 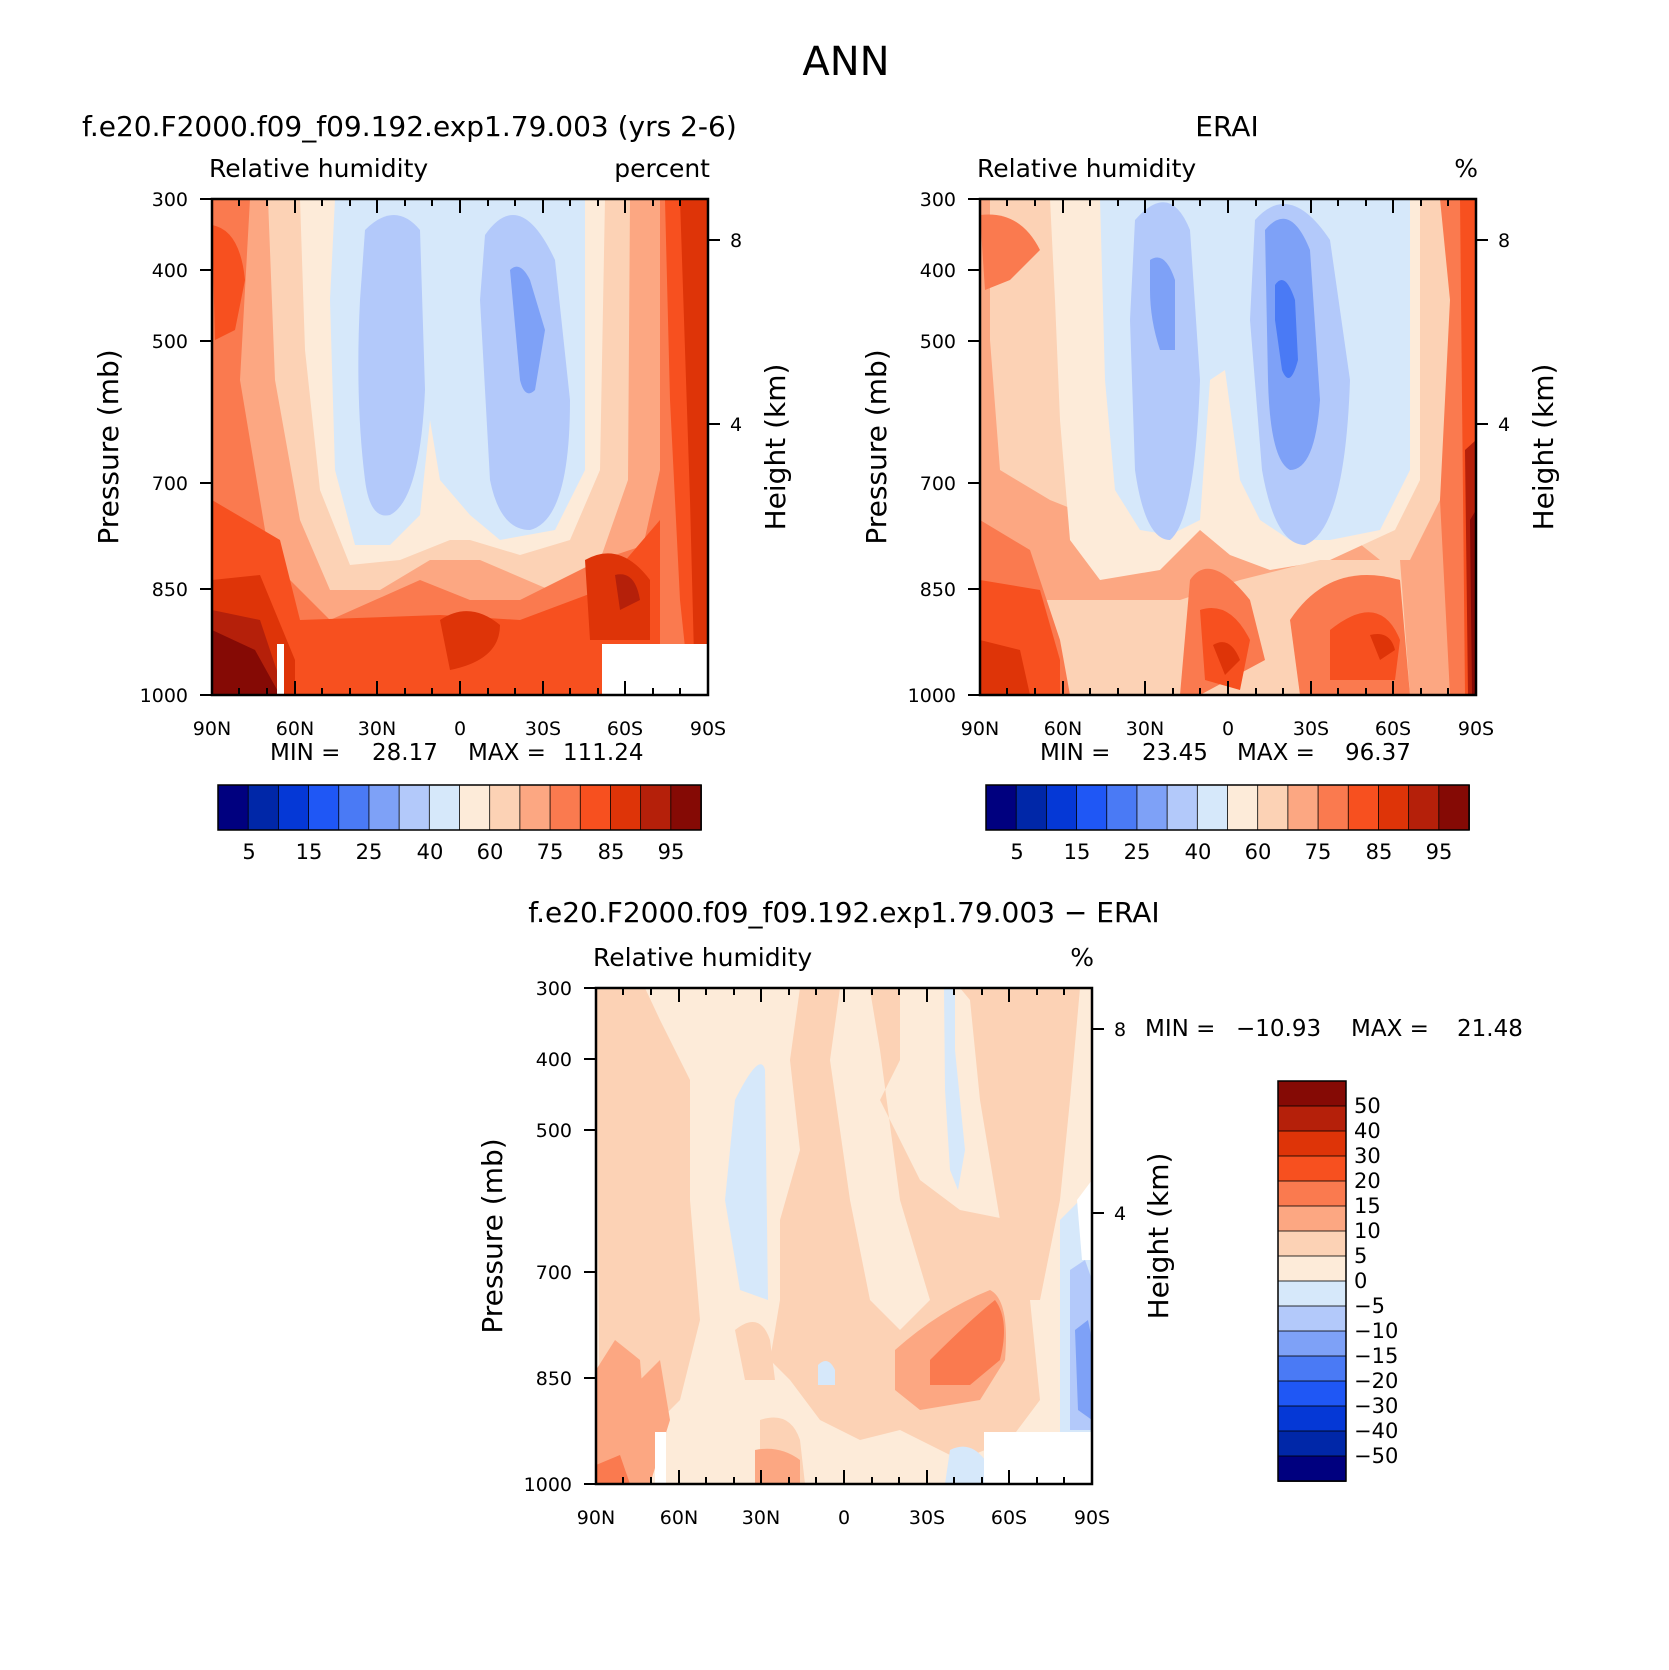 I want to click on x-tick-label: 60N, so click(x=679, y=1518).